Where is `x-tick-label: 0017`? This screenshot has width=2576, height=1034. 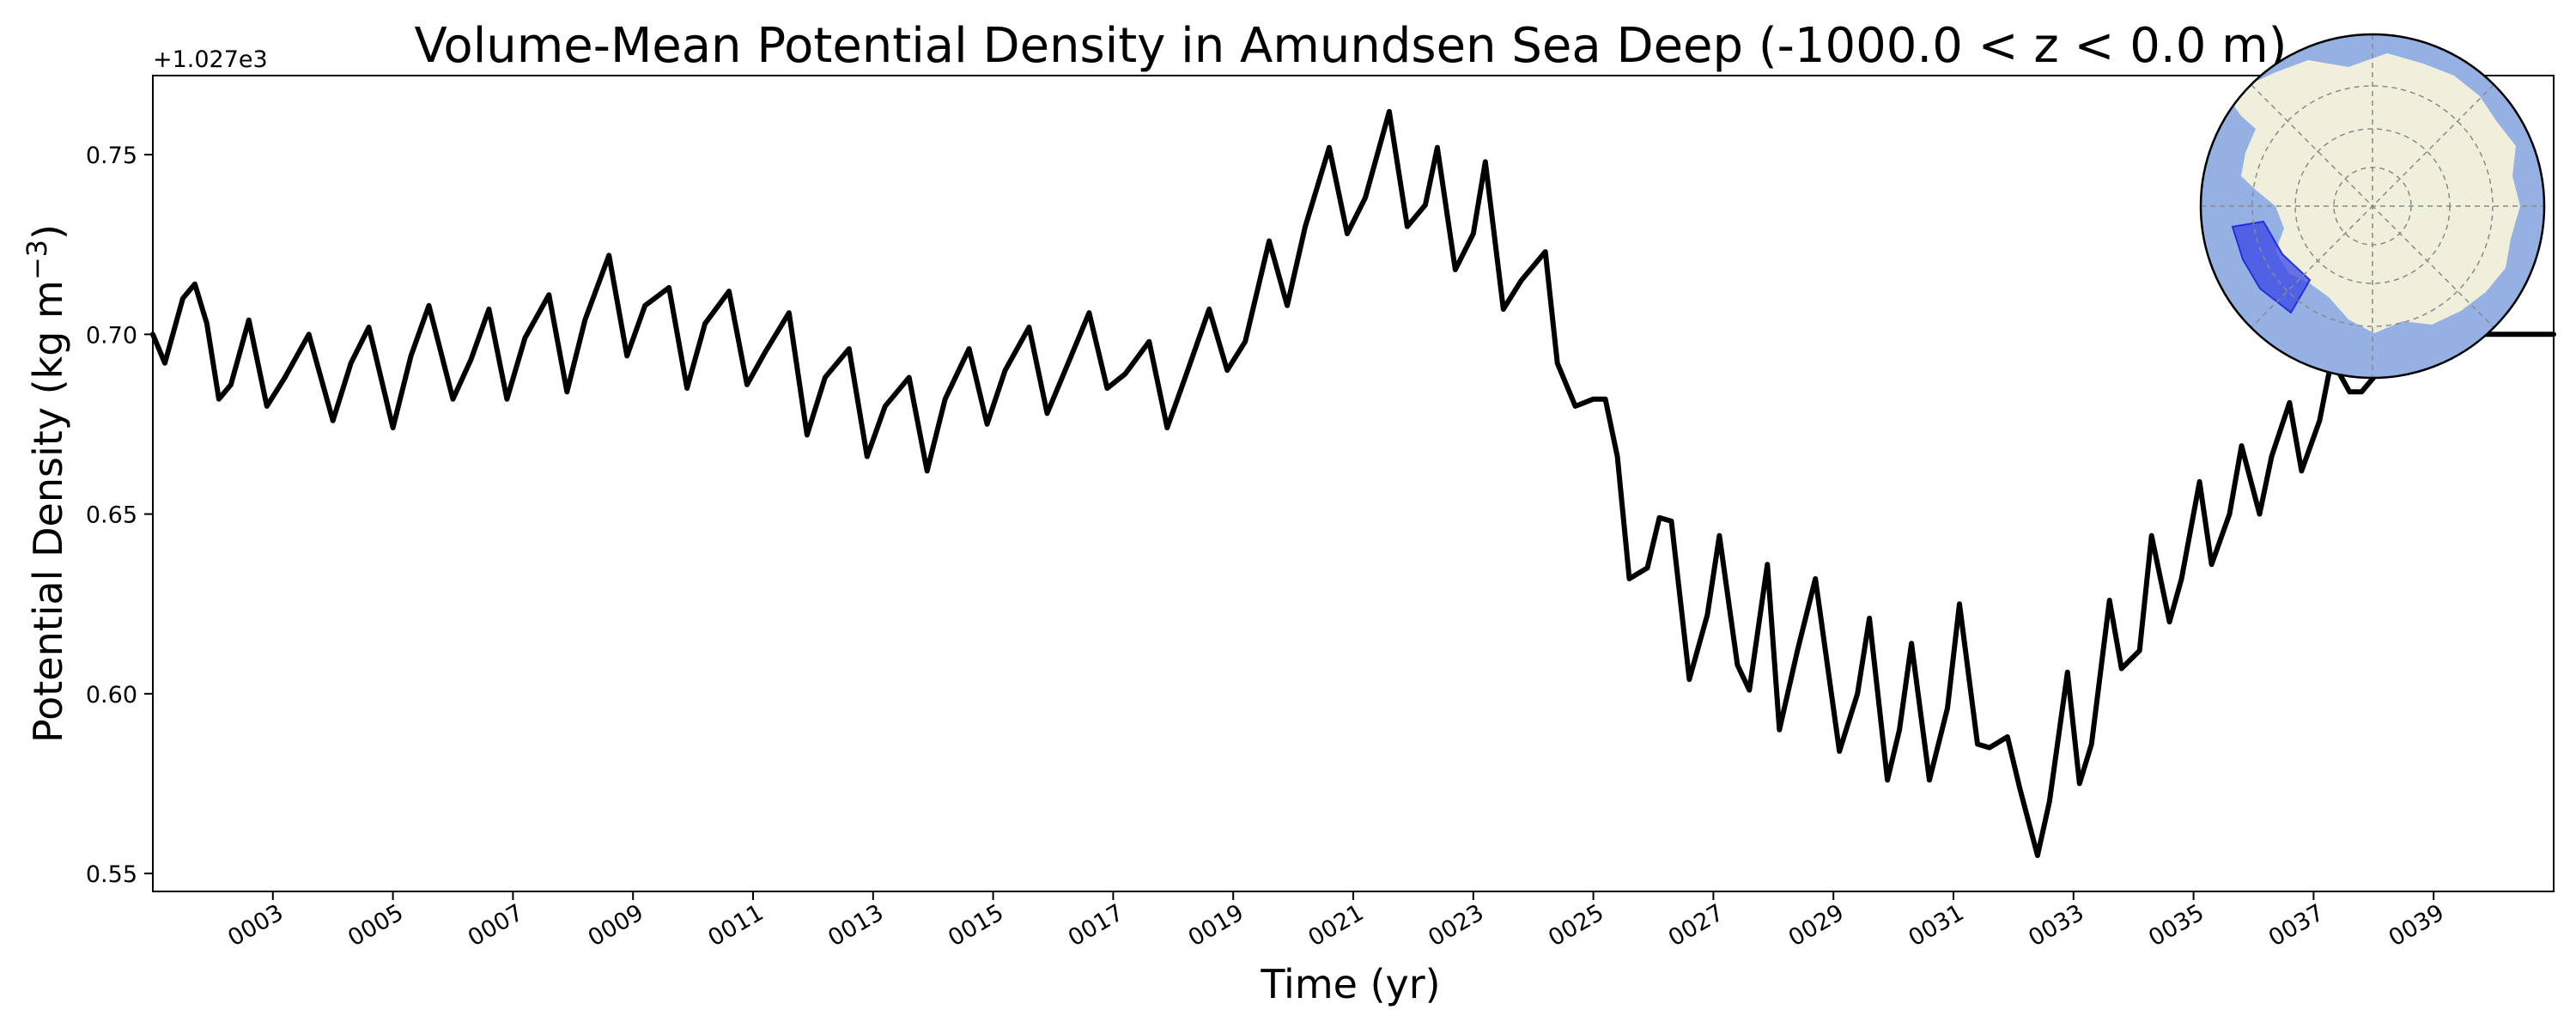 x-tick-label: 0017 is located at coordinates (1096, 925).